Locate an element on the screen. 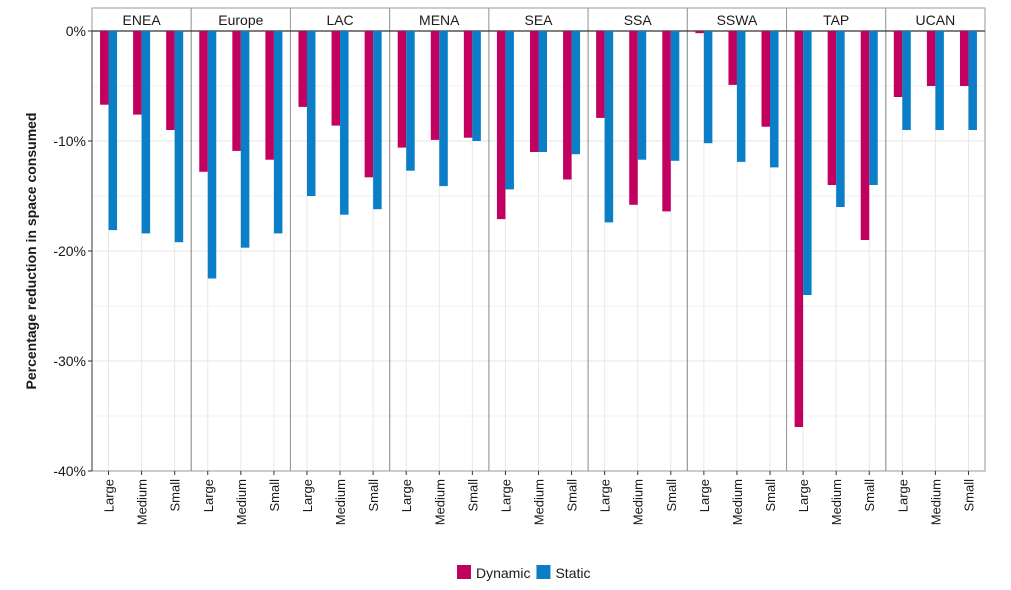  bar-dynamic-europe-large is located at coordinates (203, 101).